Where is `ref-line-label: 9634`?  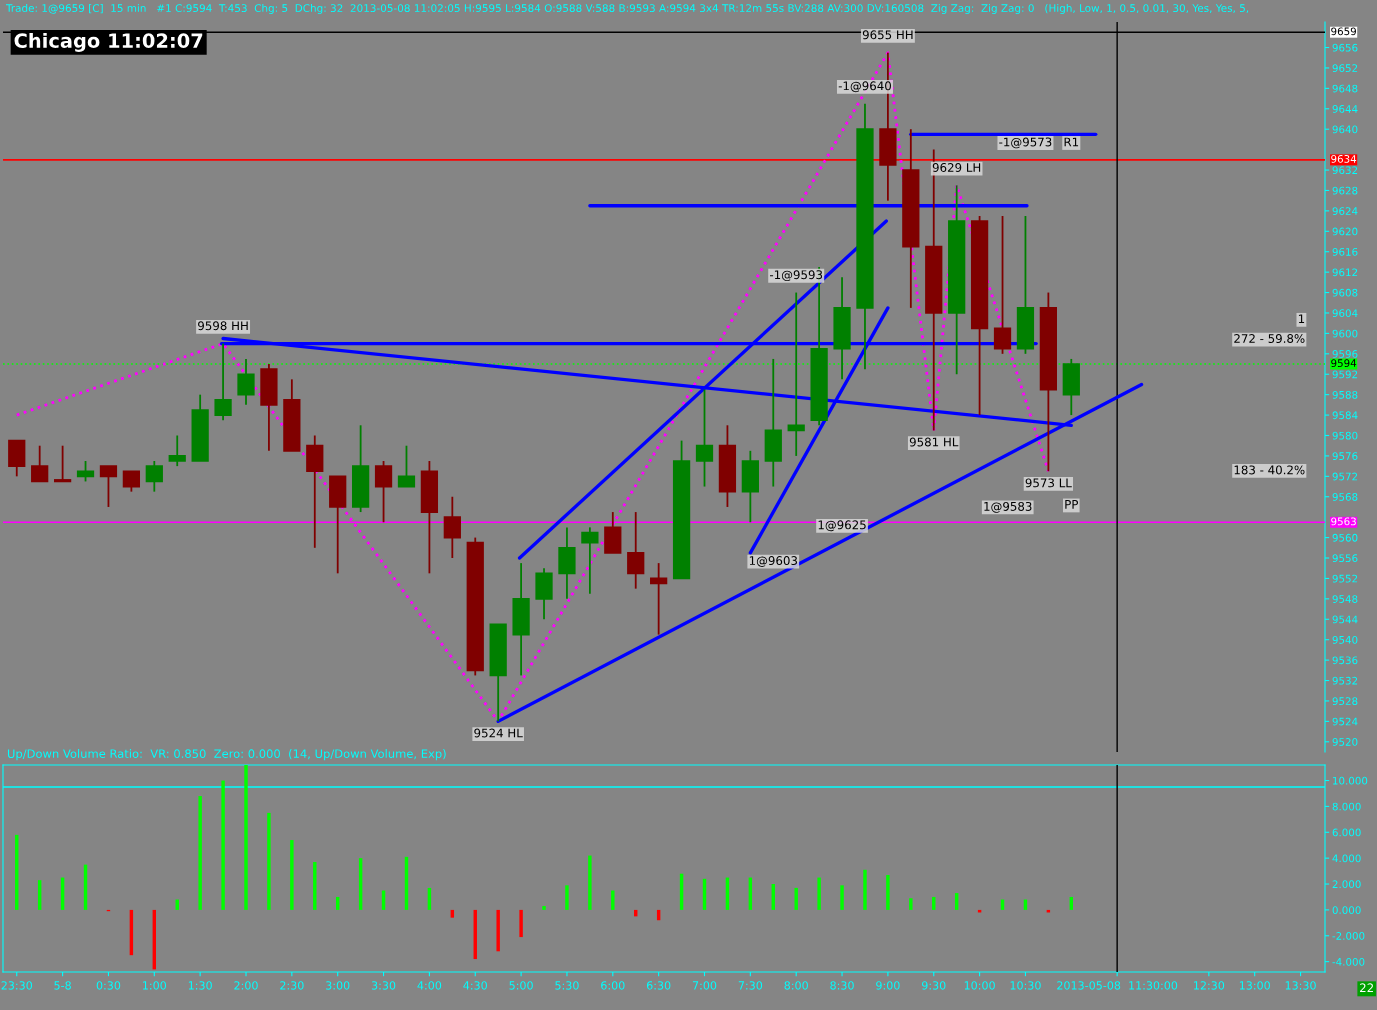
ref-line-label: 9634 is located at coordinates (1344, 159).